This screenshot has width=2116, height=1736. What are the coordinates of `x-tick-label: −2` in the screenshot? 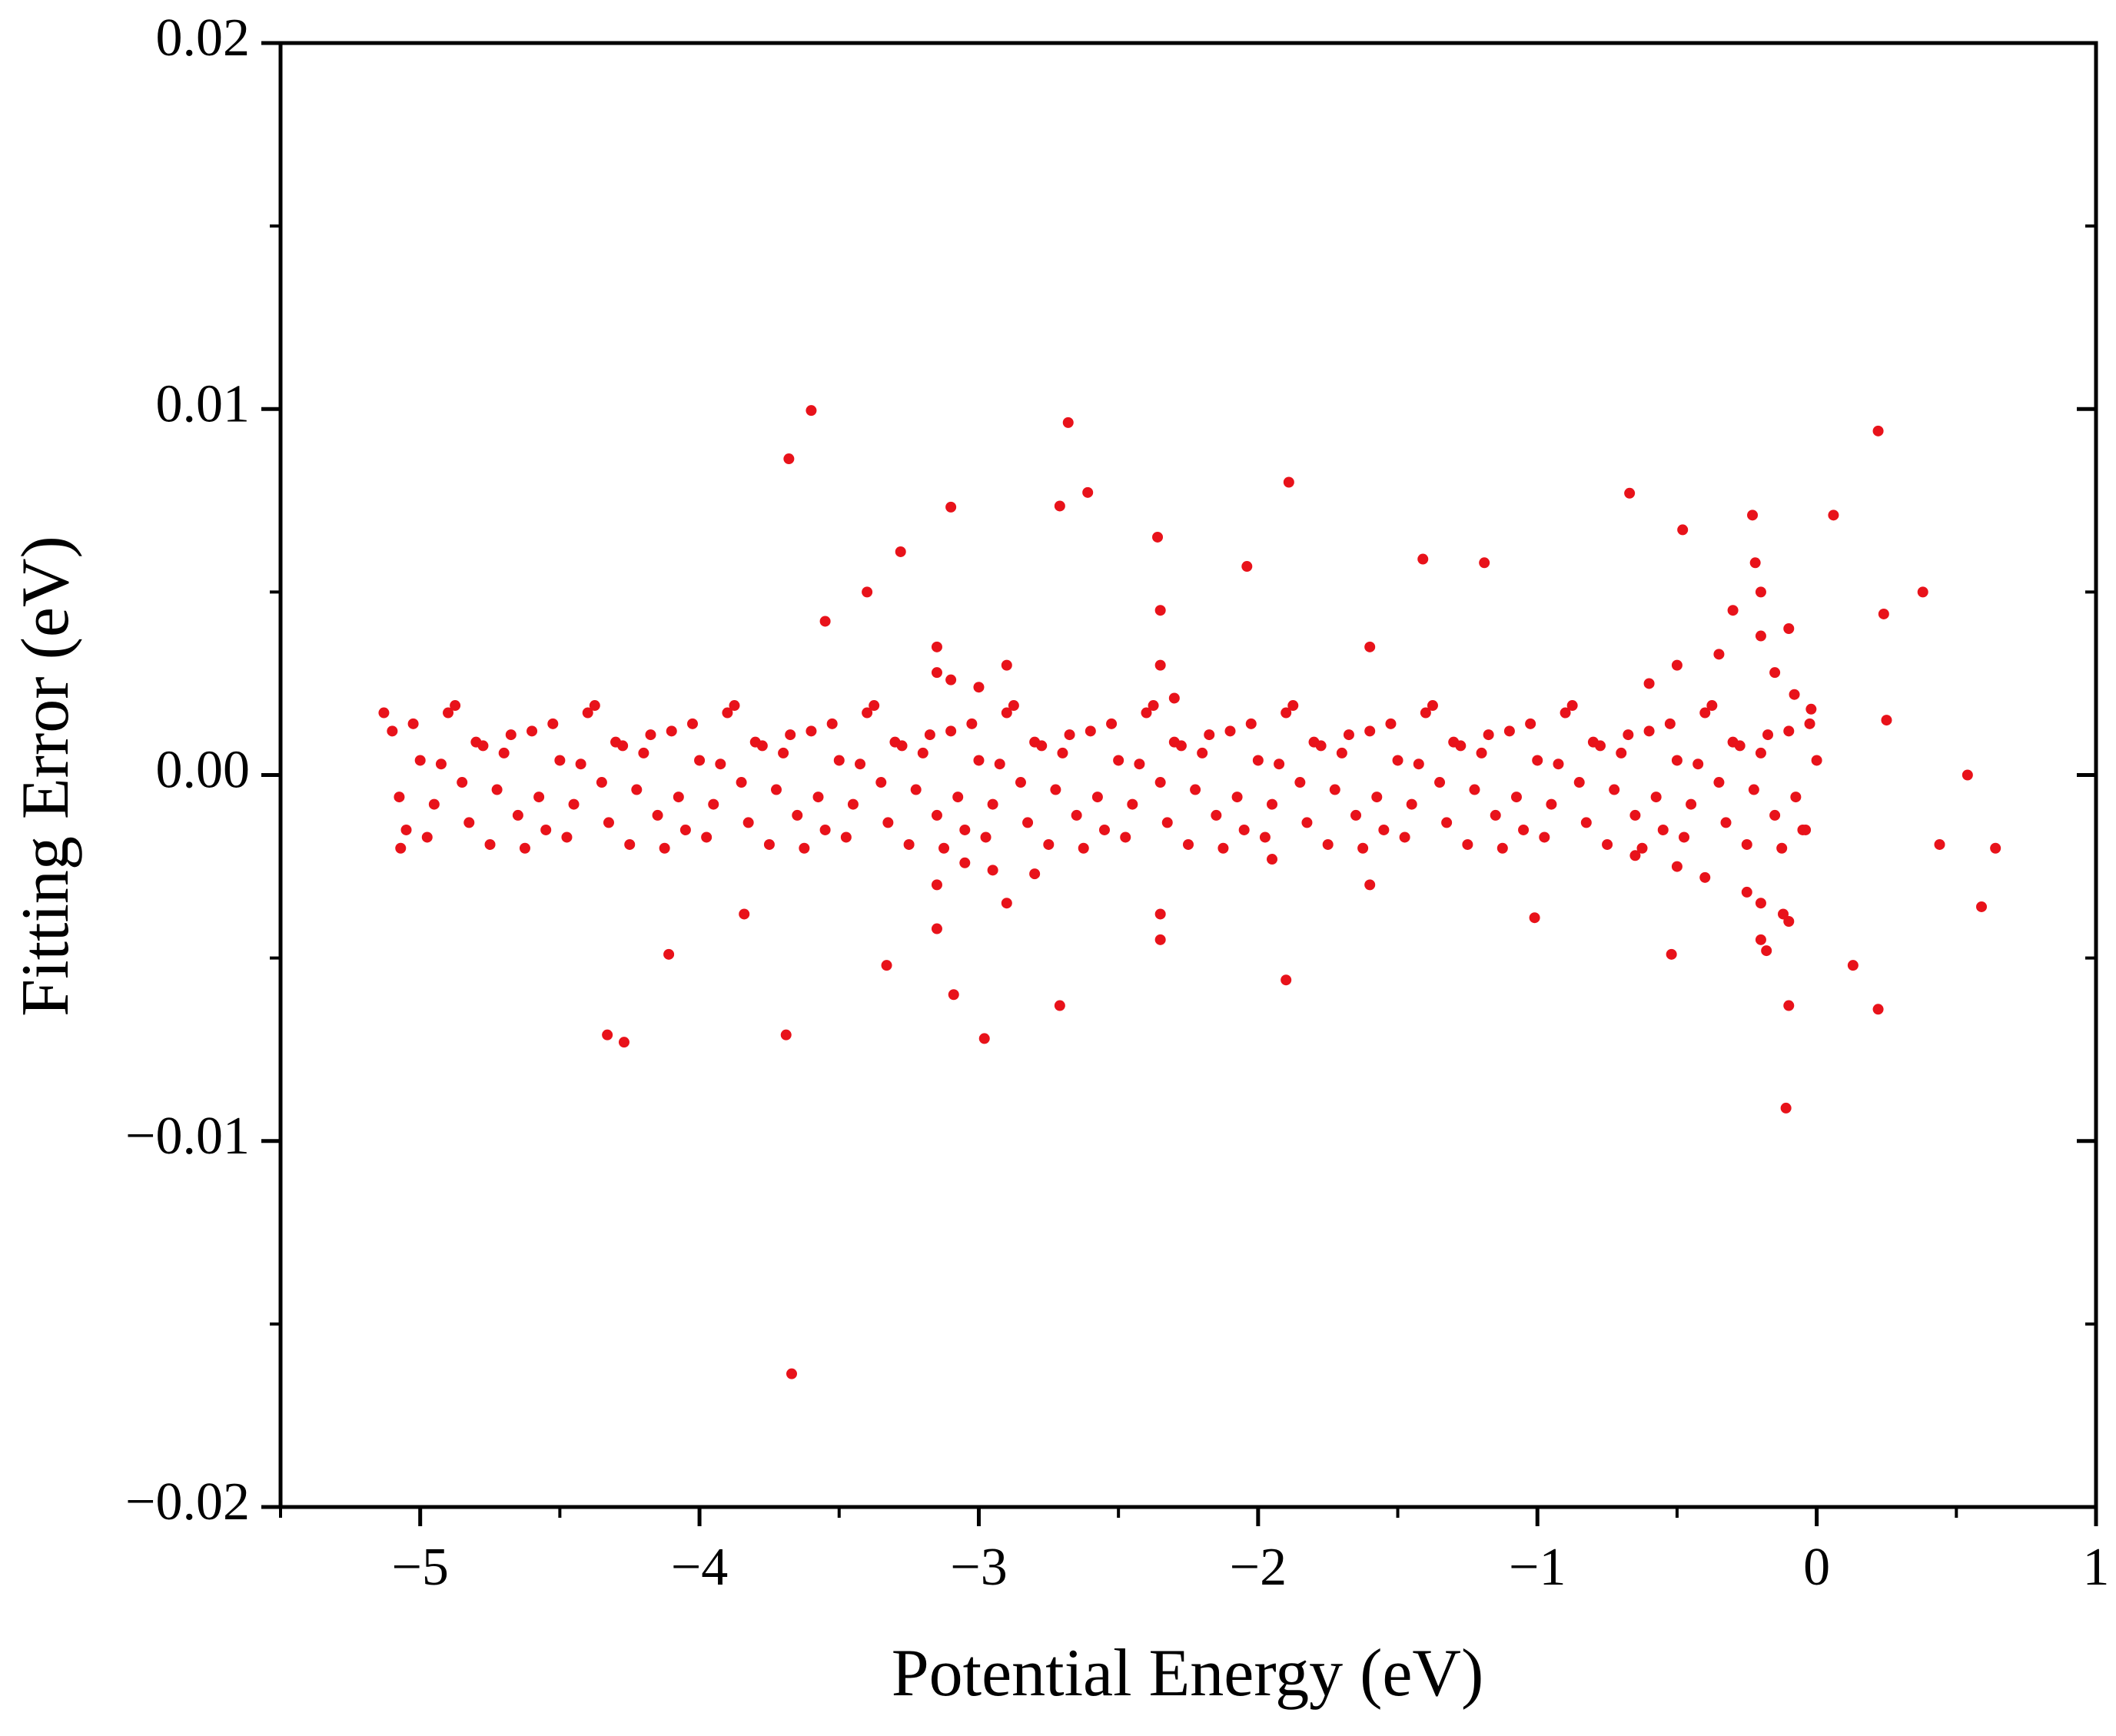 It's located at (1258, 1568).